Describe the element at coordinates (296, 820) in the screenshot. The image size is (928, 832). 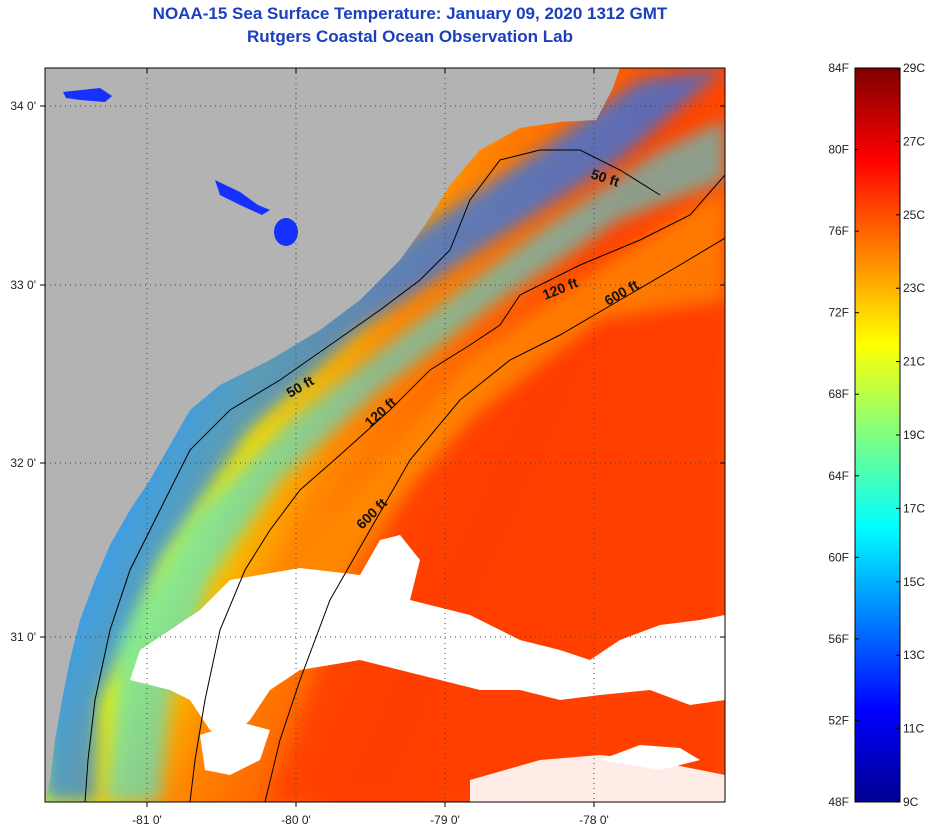
I see `lon-label-80: -80 0'` at that location.